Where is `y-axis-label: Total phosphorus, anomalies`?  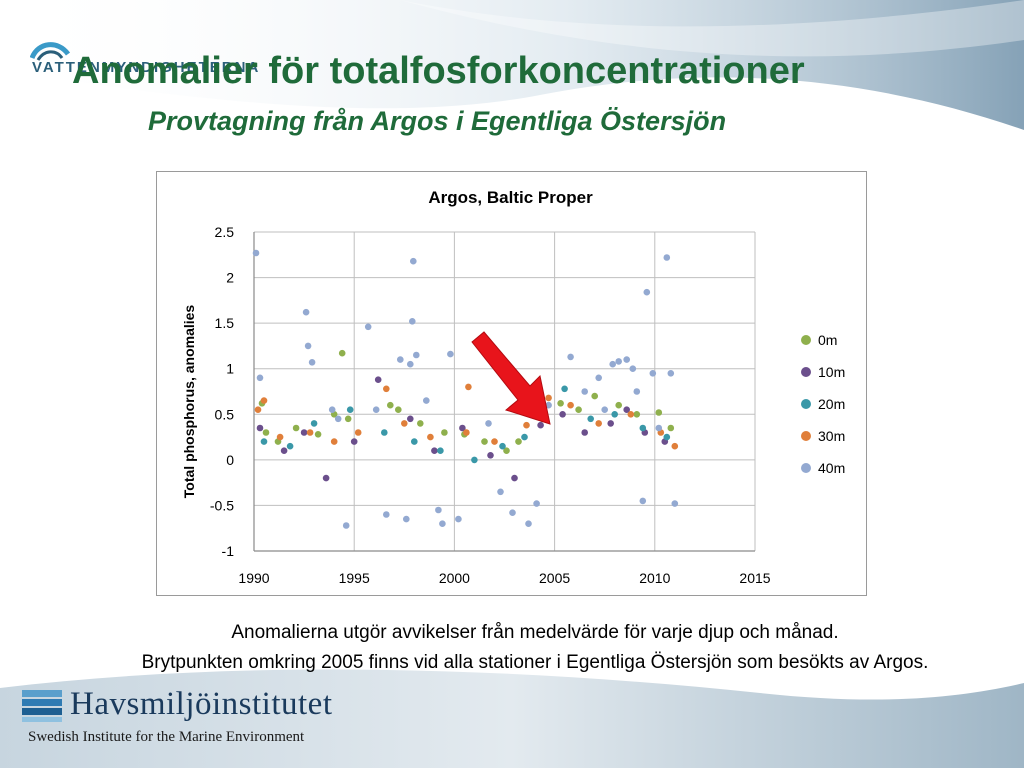 y-axis-label: Total phosphorus, anomalies is located at coordinates (189, 402).